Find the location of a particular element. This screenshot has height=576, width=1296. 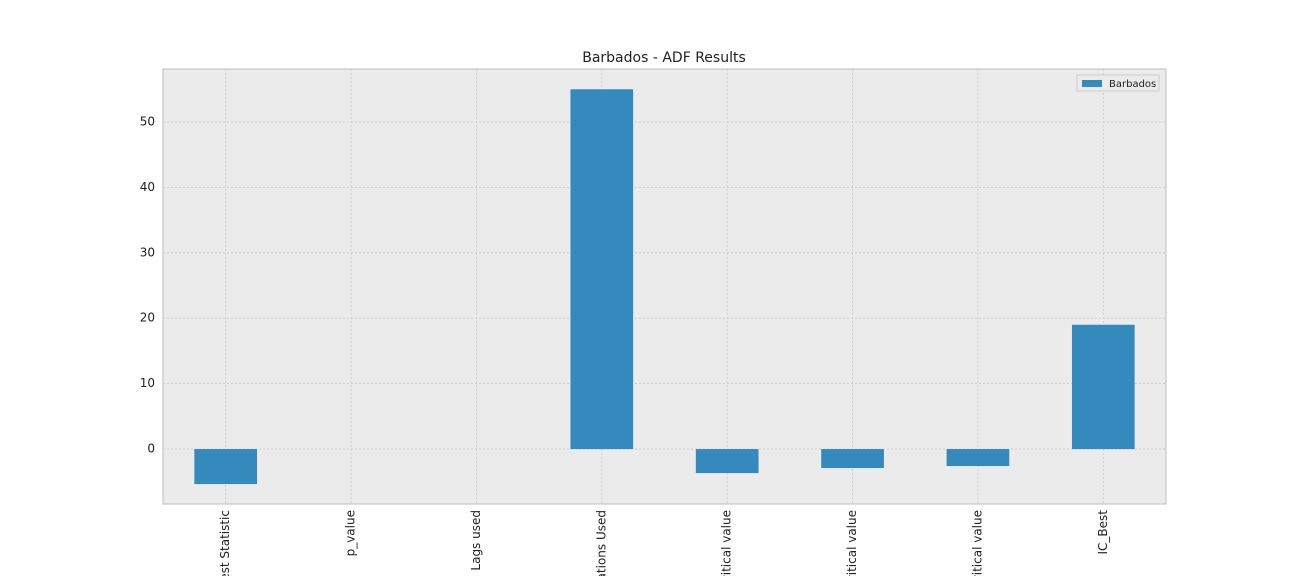

x-tick-label: p_value is located at coordinates (351, 533).